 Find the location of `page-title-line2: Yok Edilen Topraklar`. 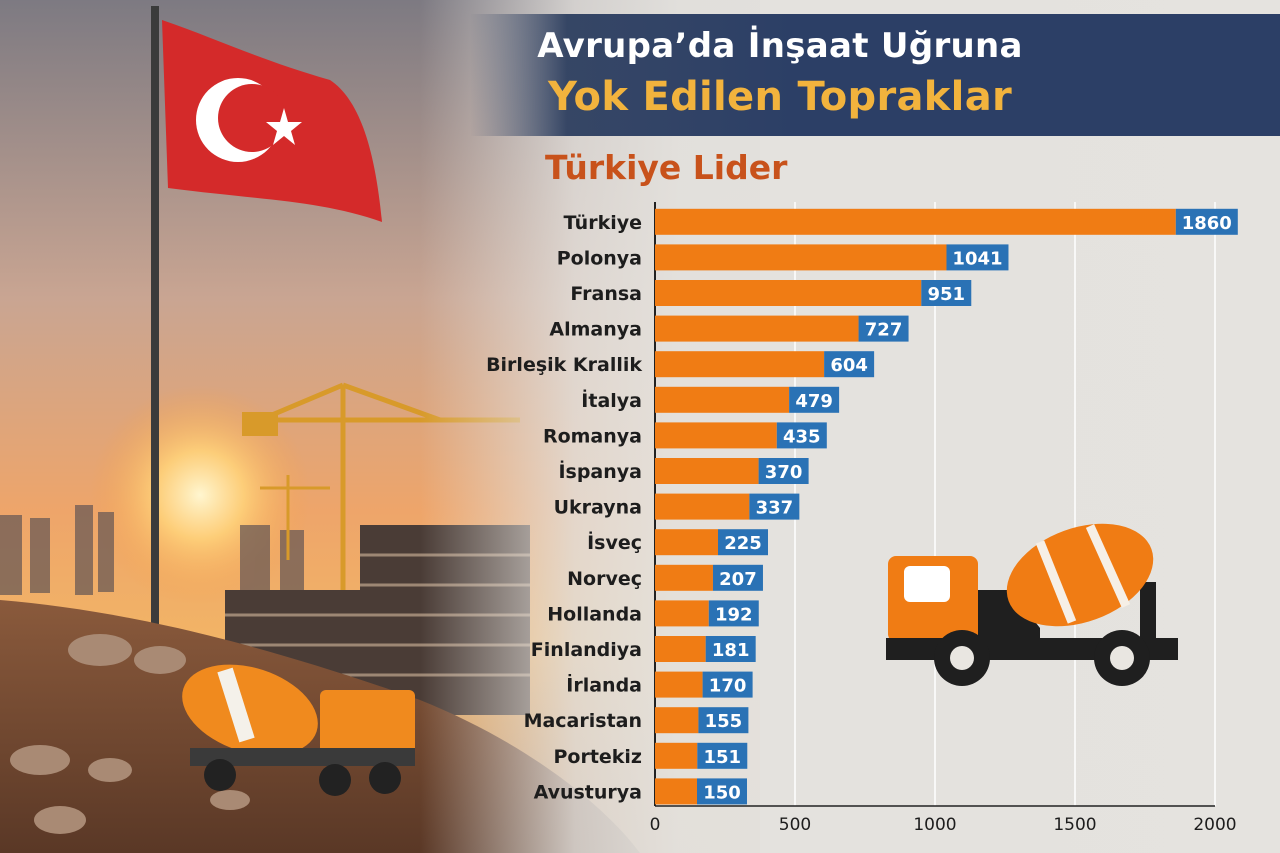

page-title-line2: Yok Edilen Topraklar is located at coordinates (780, 97).